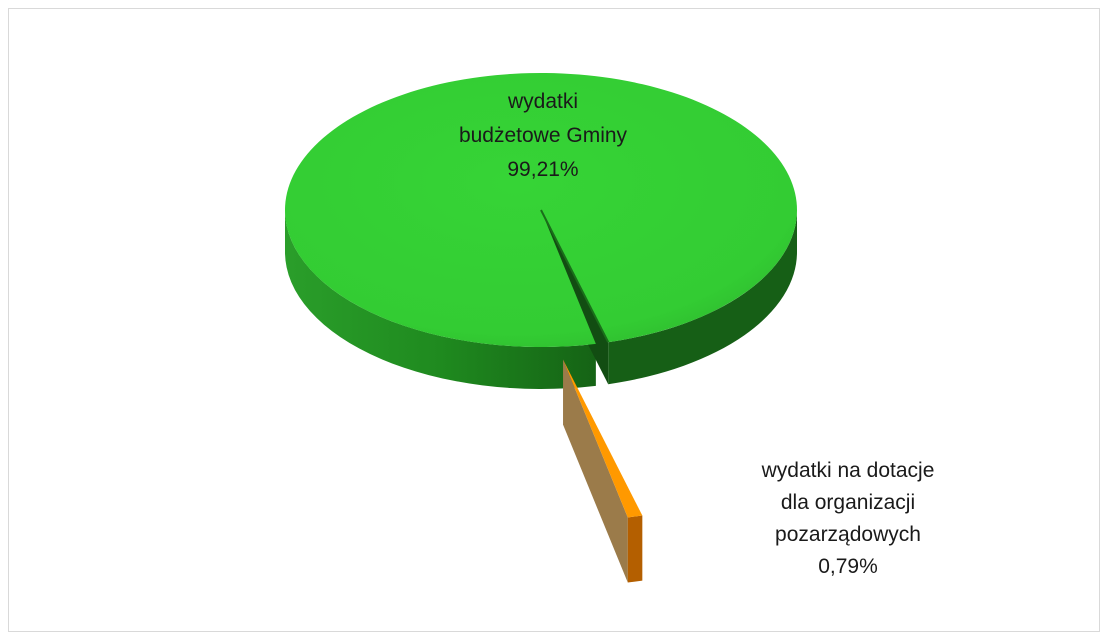  I want to click on label-ngo-line2: dla organizacji, so click(848, 502).